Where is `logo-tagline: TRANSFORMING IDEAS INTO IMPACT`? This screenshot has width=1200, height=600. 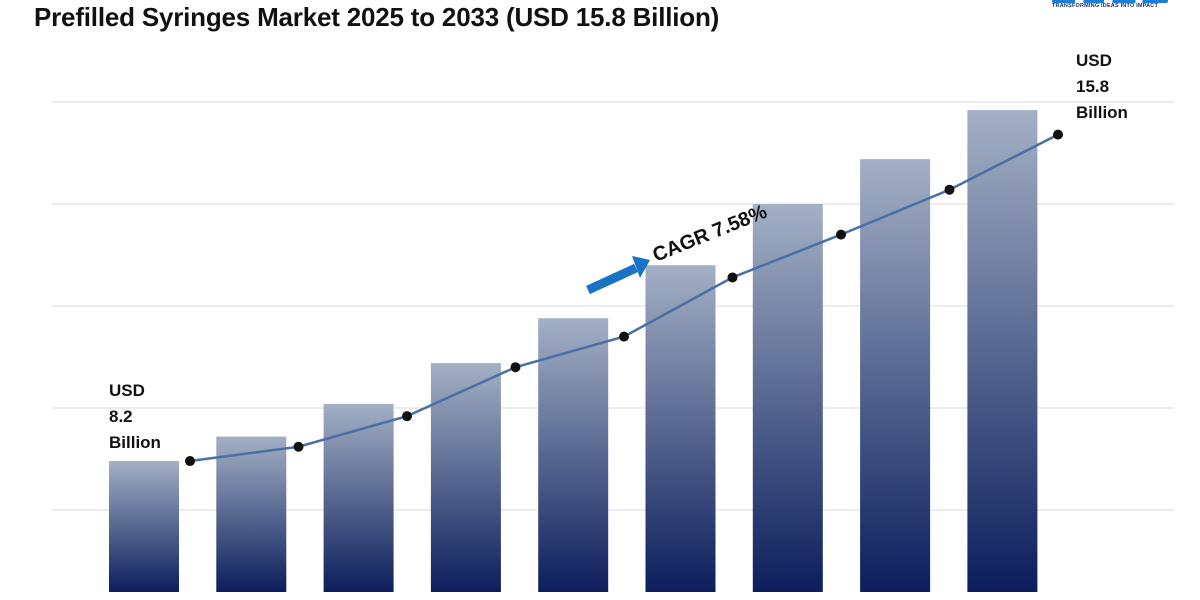
logo-tagline: TRANSFORMING IDEAS INTO IMPACT is located at coordinates (1105, 6).